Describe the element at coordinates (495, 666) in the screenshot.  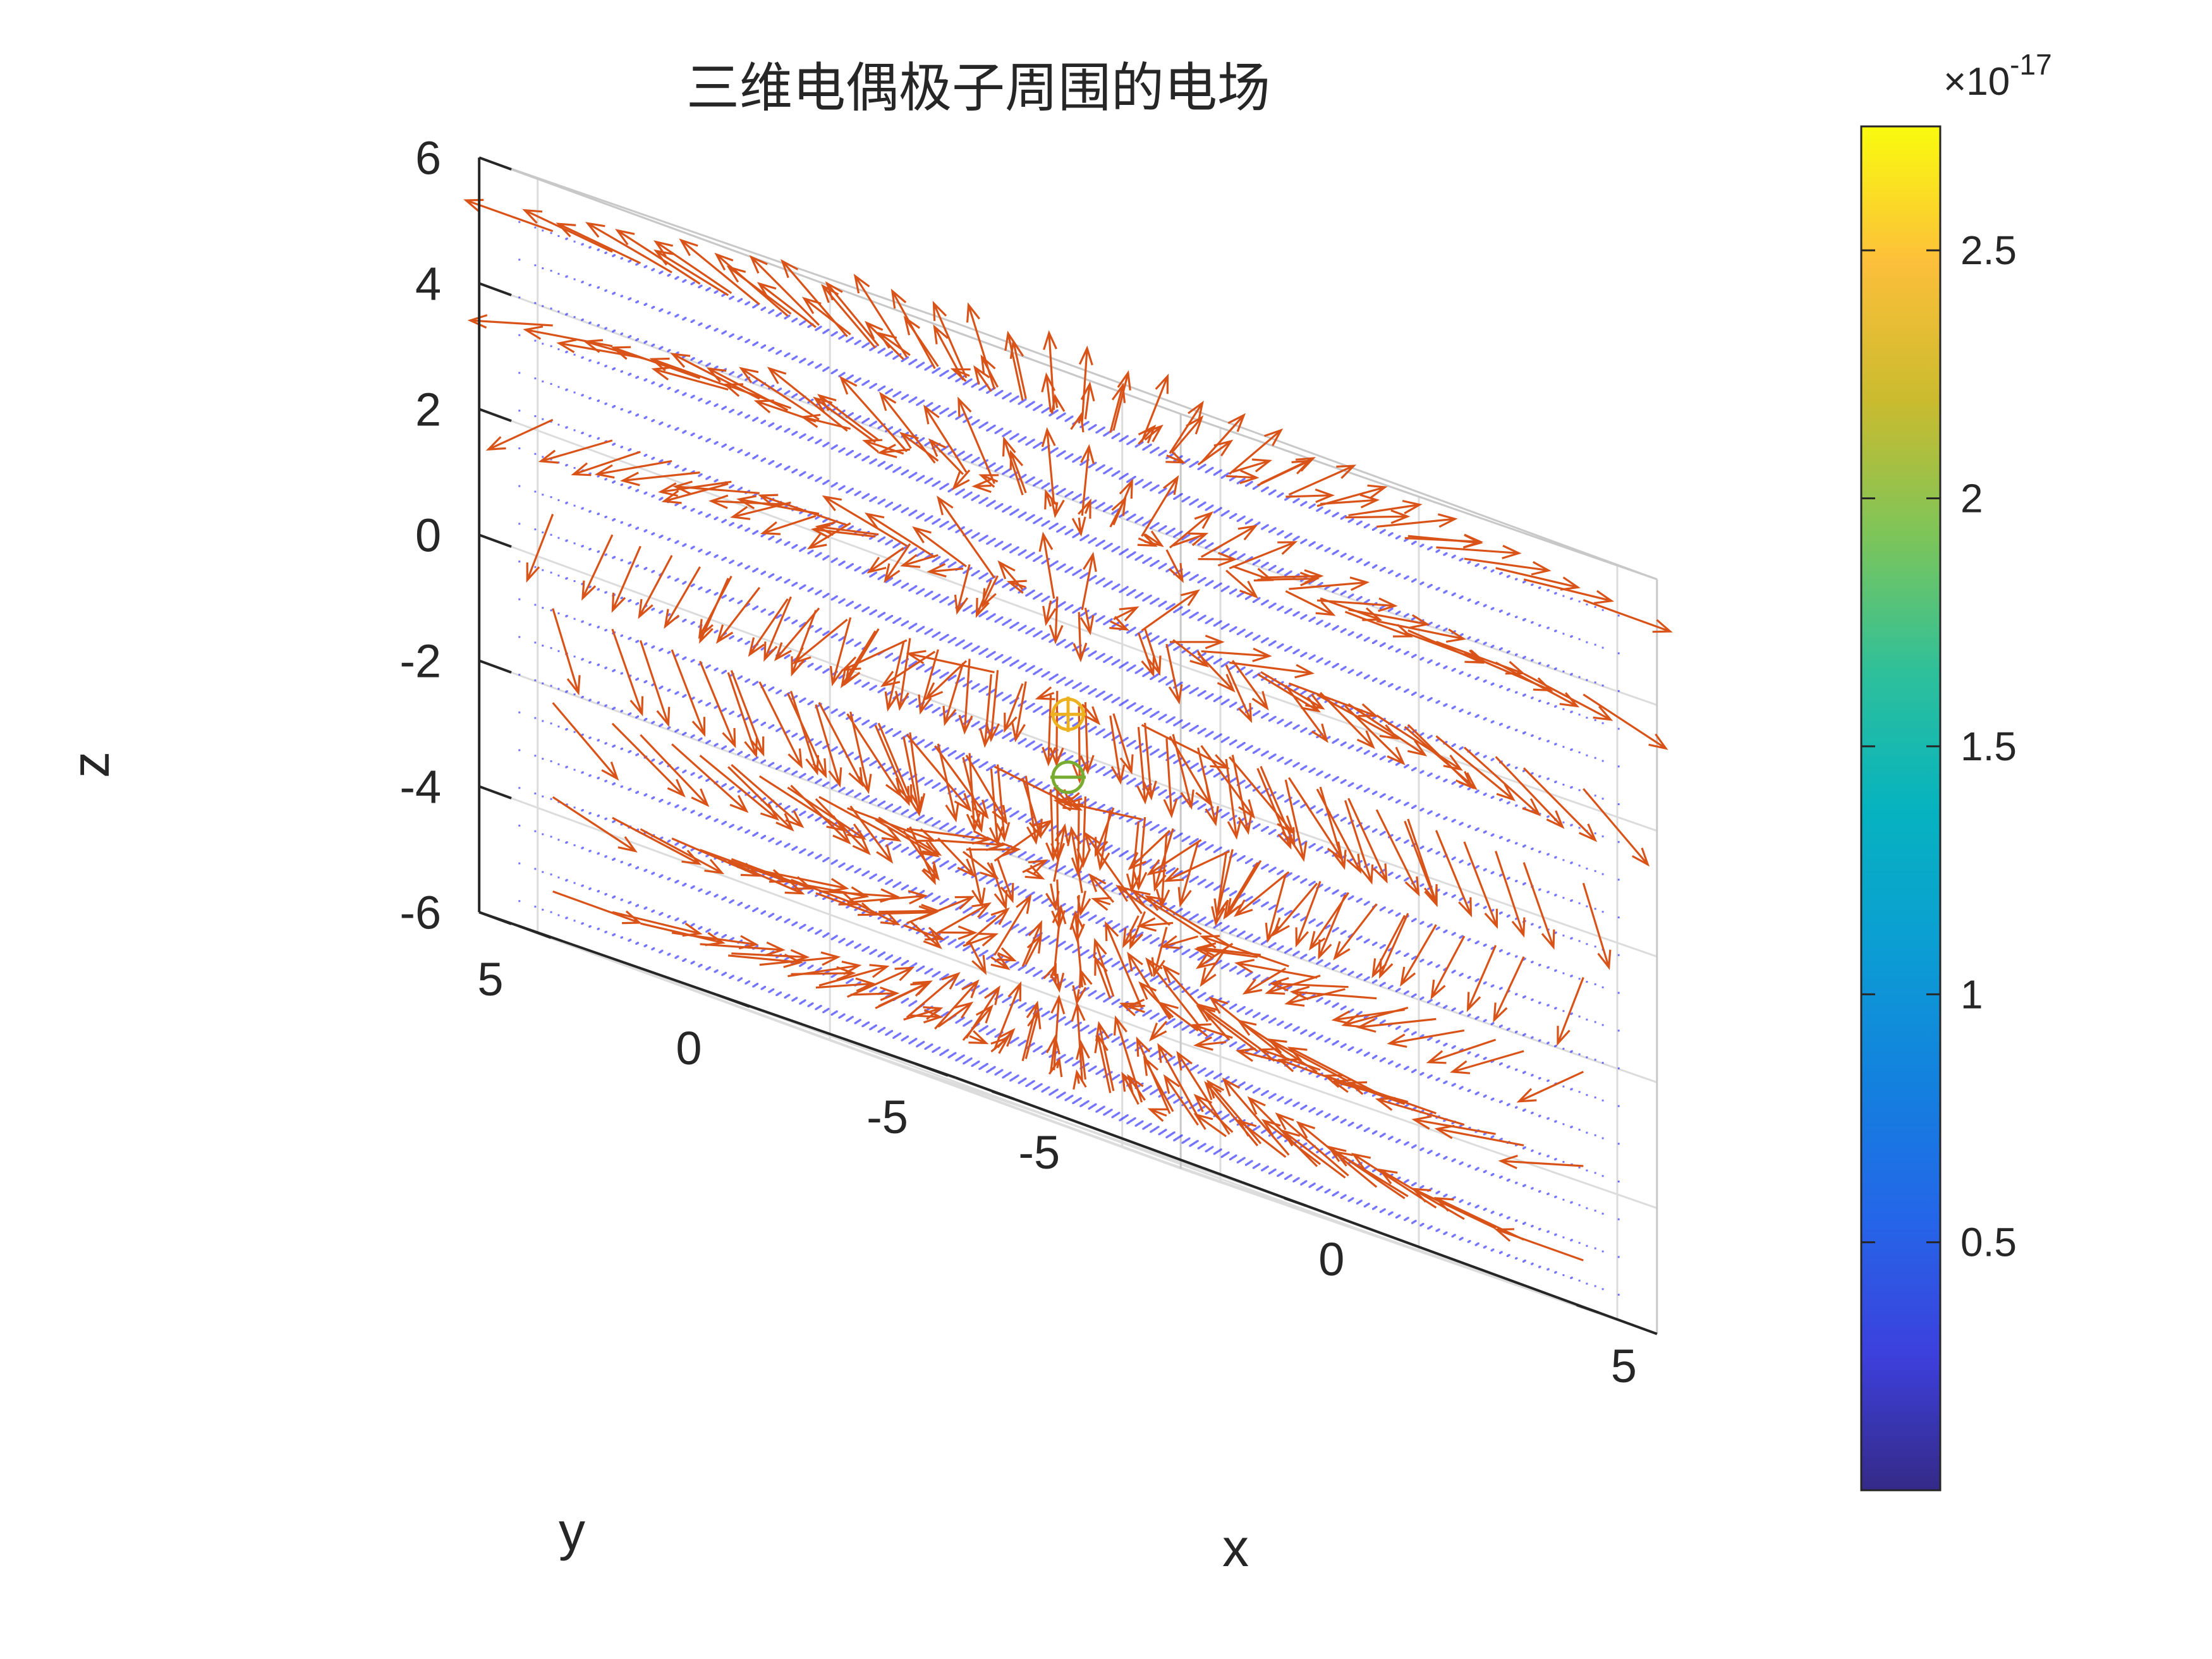
I see `z-tick-mark` at that location.